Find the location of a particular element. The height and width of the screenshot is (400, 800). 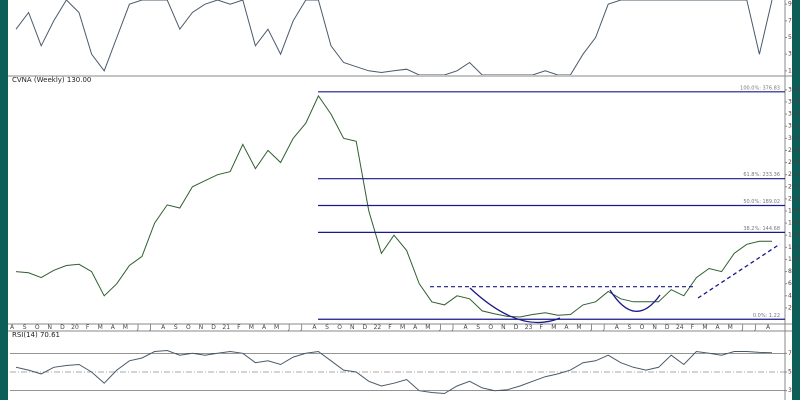

y-tick-label: 100 is located at coordinates (794, 259).